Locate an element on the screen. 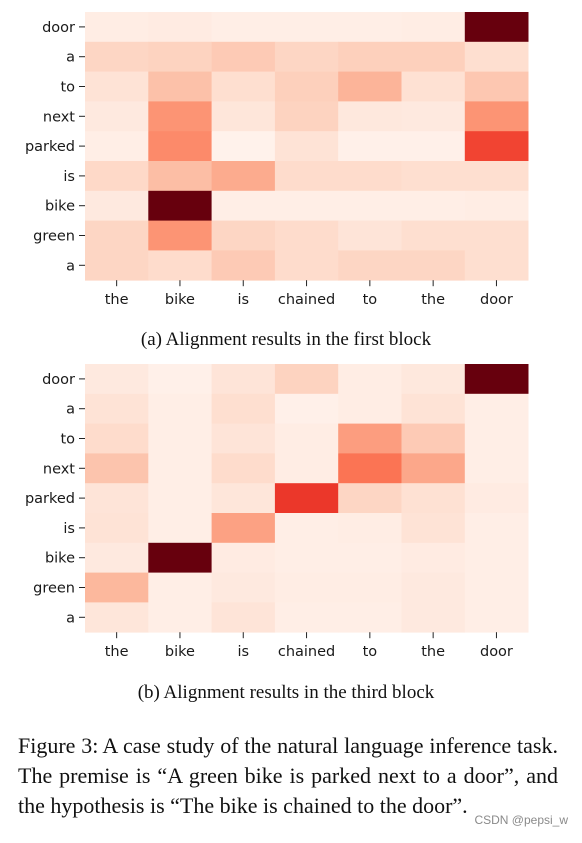 This screenshot has height=843, width=582. heatmap-cell-is-to is located at coordinates (370, 176).